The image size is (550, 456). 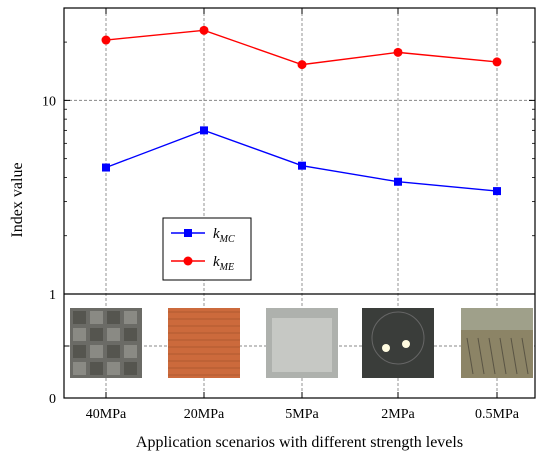 I want to click on photo-layer, so click(x=301, y=343).